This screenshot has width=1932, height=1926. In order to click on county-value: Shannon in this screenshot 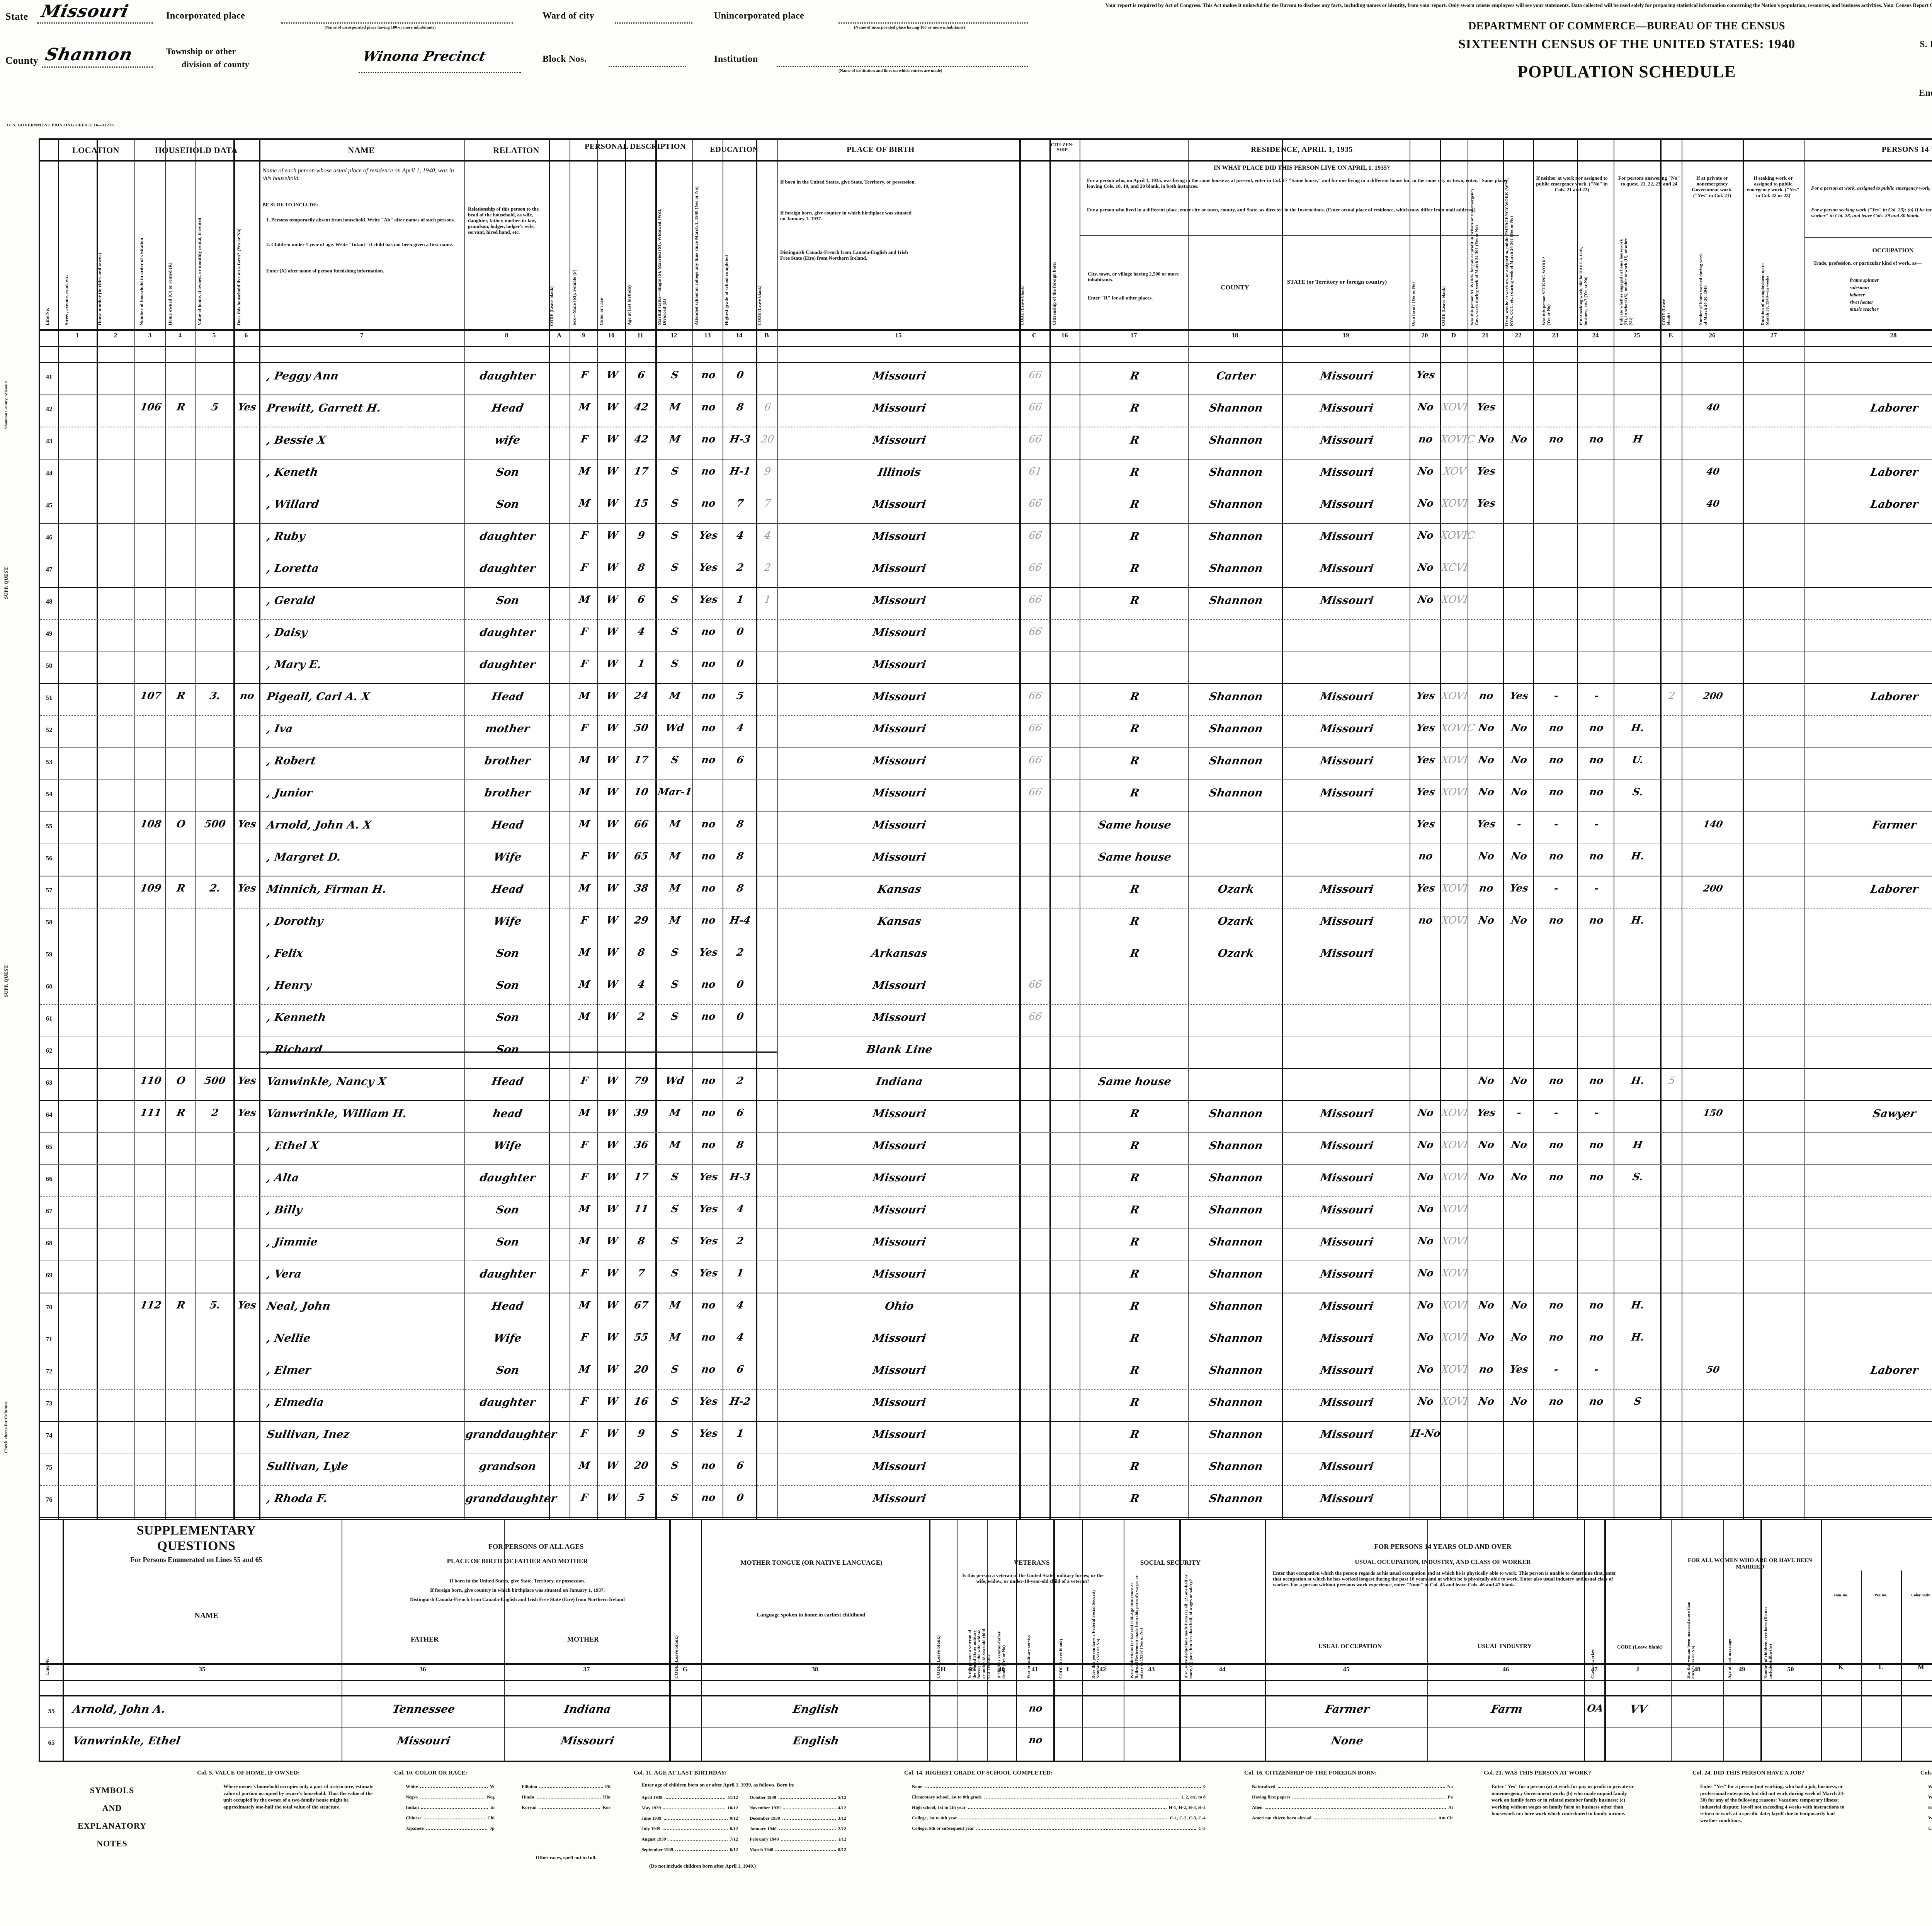, I will do `click(89, 55)`.